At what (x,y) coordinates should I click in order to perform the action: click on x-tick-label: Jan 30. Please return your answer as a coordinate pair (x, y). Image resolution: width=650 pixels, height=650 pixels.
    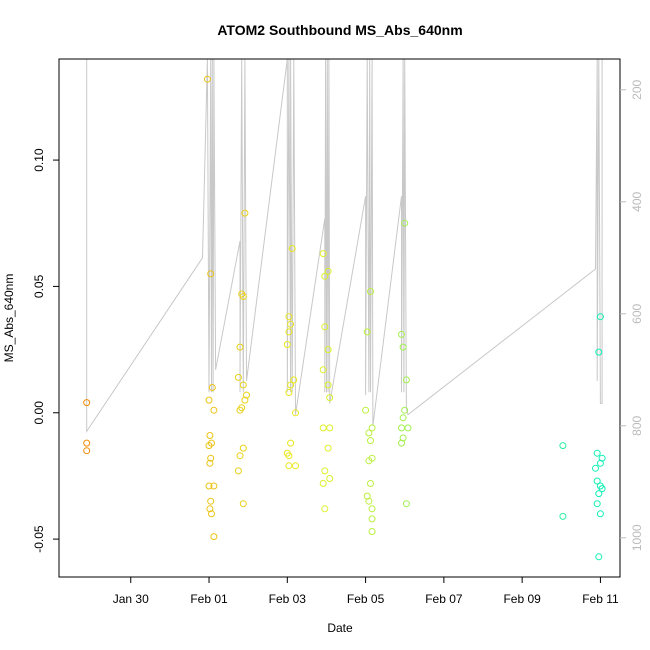
    Looking at the image, I should click on (131, 599).